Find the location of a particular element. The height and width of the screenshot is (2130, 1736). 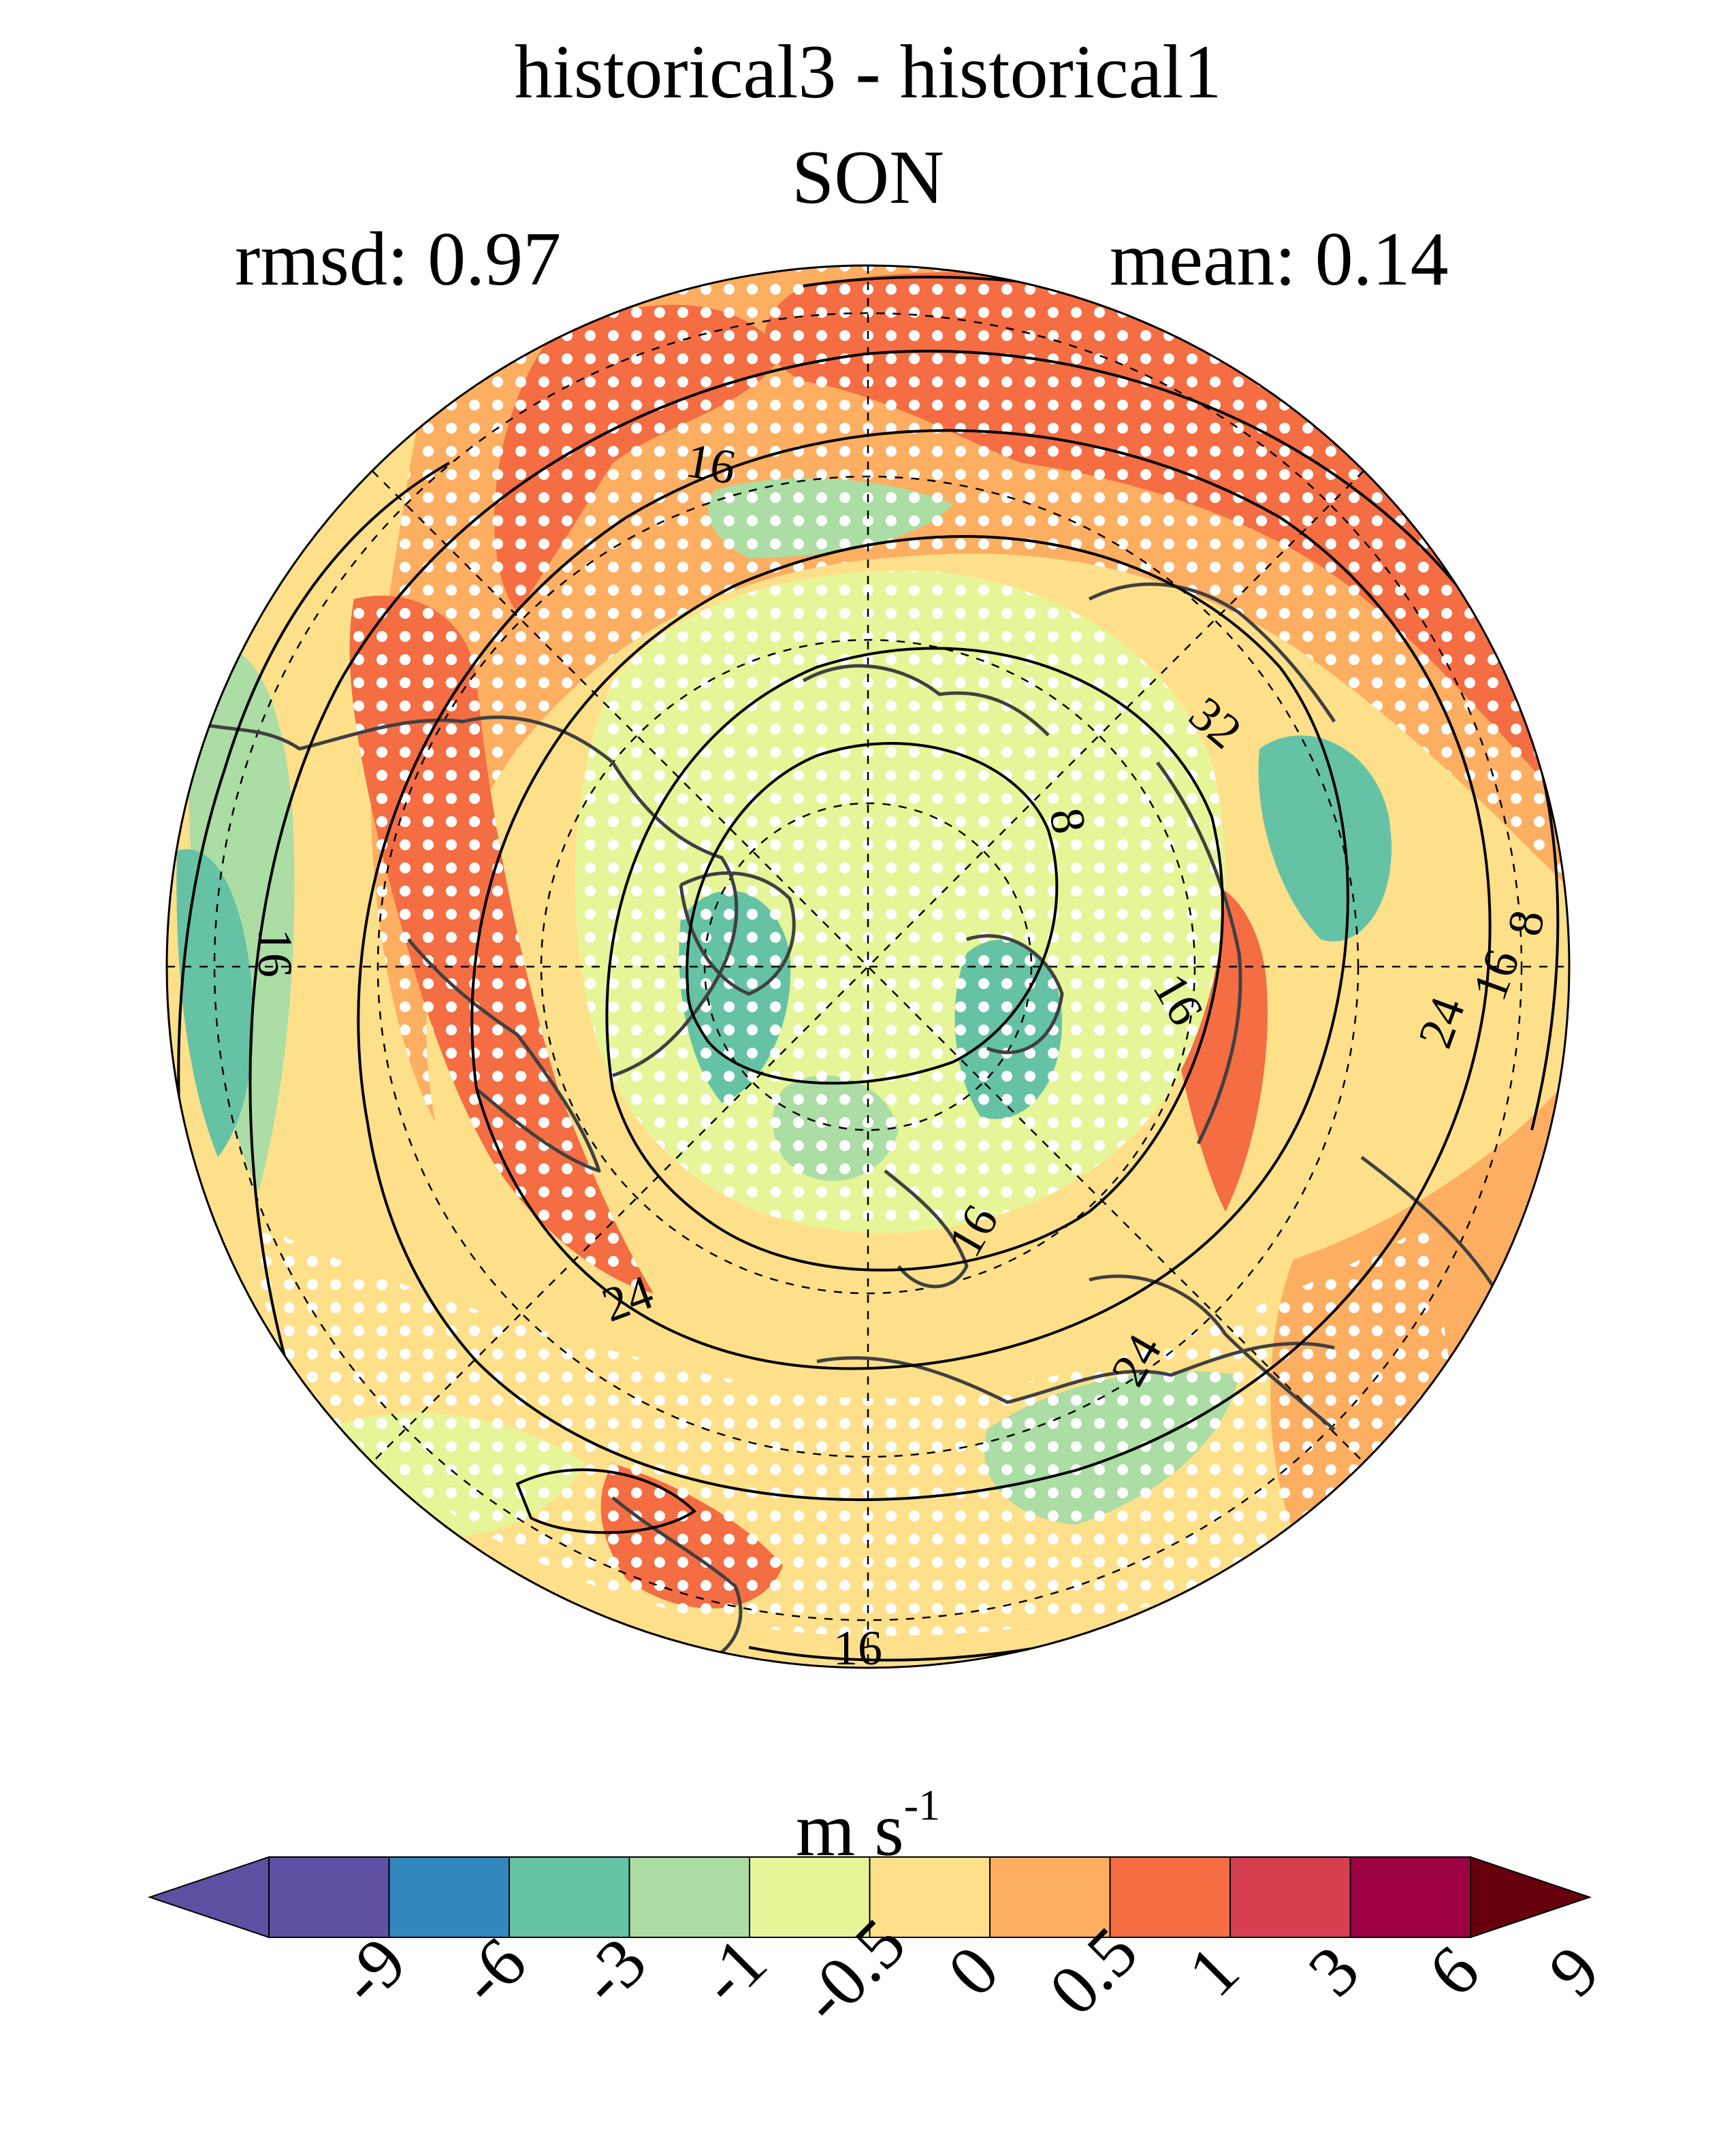

colorbar-tick-label: 1 is located at coordinates (1214, 1971).